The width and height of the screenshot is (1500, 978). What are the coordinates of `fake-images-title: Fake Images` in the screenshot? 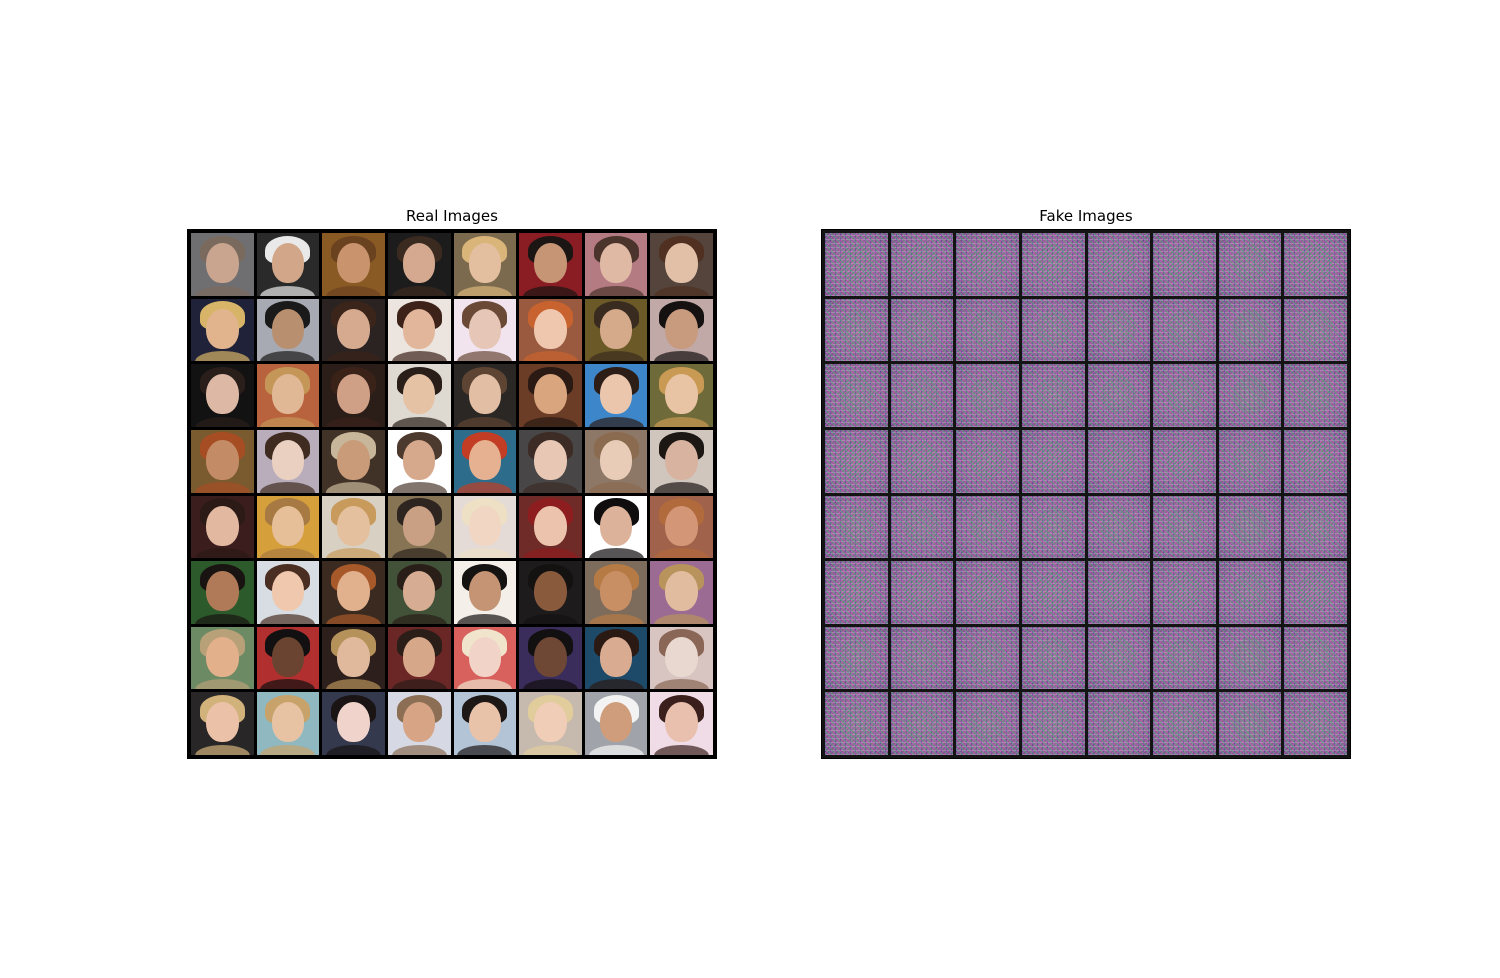 It's located at (1086, 216).